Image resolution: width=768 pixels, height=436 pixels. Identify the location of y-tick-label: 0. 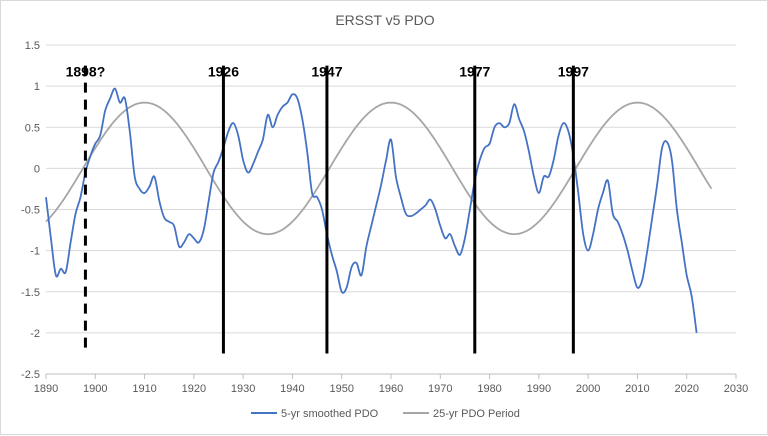
(37, 169).